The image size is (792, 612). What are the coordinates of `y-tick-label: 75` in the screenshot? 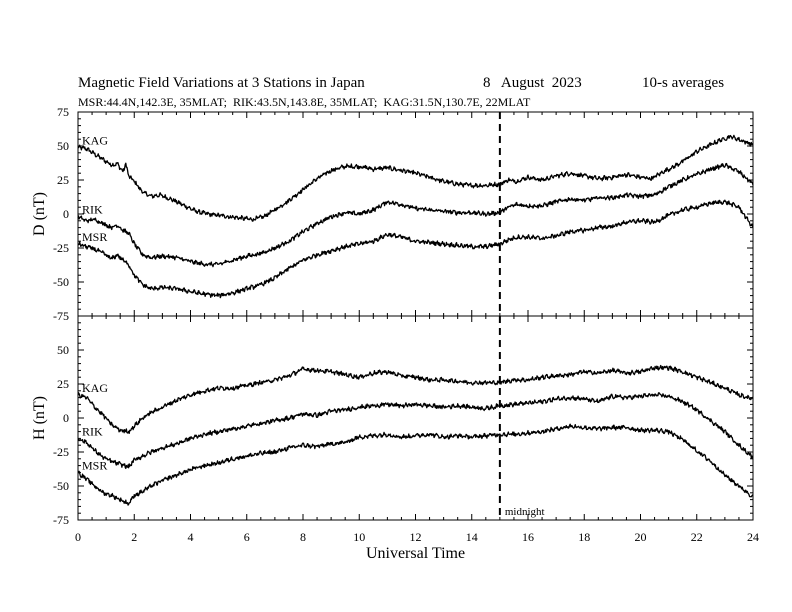 It's located at (63, 112).